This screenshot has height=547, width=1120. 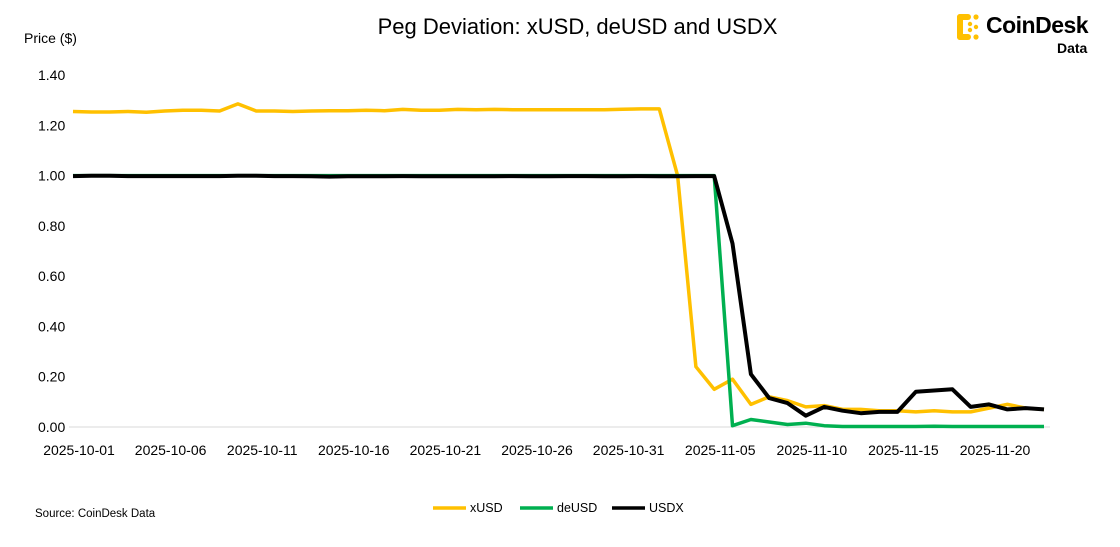 I want to click on y-tick-label: 1.00, so click(x=51, y=176).